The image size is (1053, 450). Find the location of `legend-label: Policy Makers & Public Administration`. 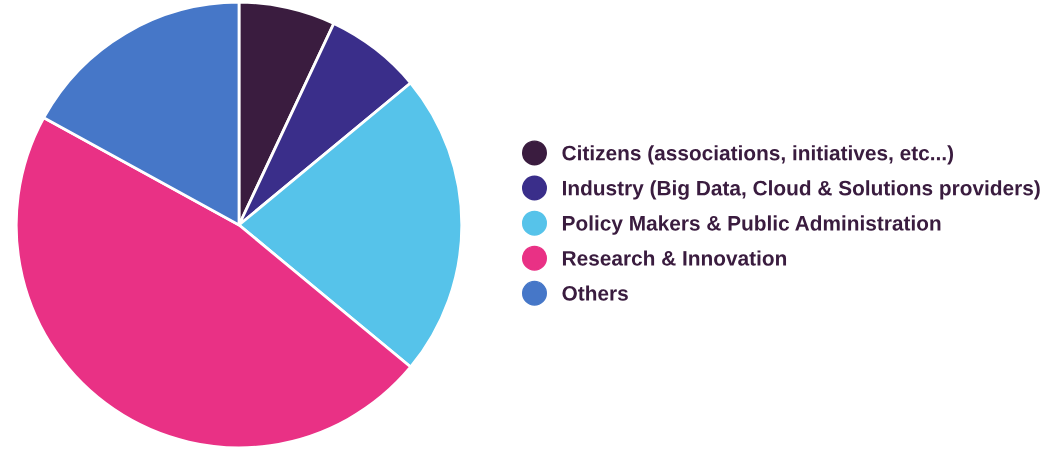

legend-label: Policy Makers & Public Administration is located at coordinates (751, 225).